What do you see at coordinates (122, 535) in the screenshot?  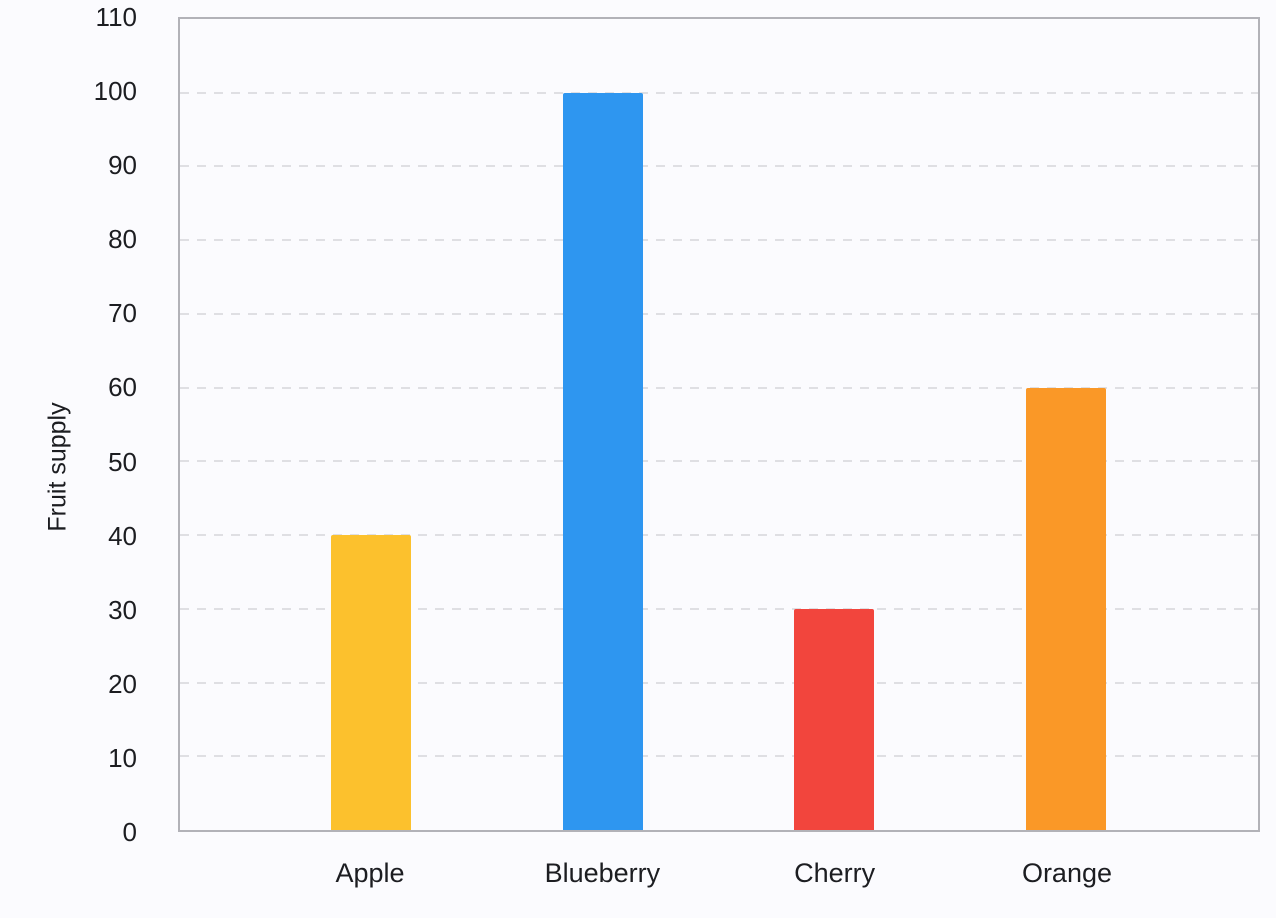 I see `y-tick-label-40: 40` at bounding box center [122, 535].